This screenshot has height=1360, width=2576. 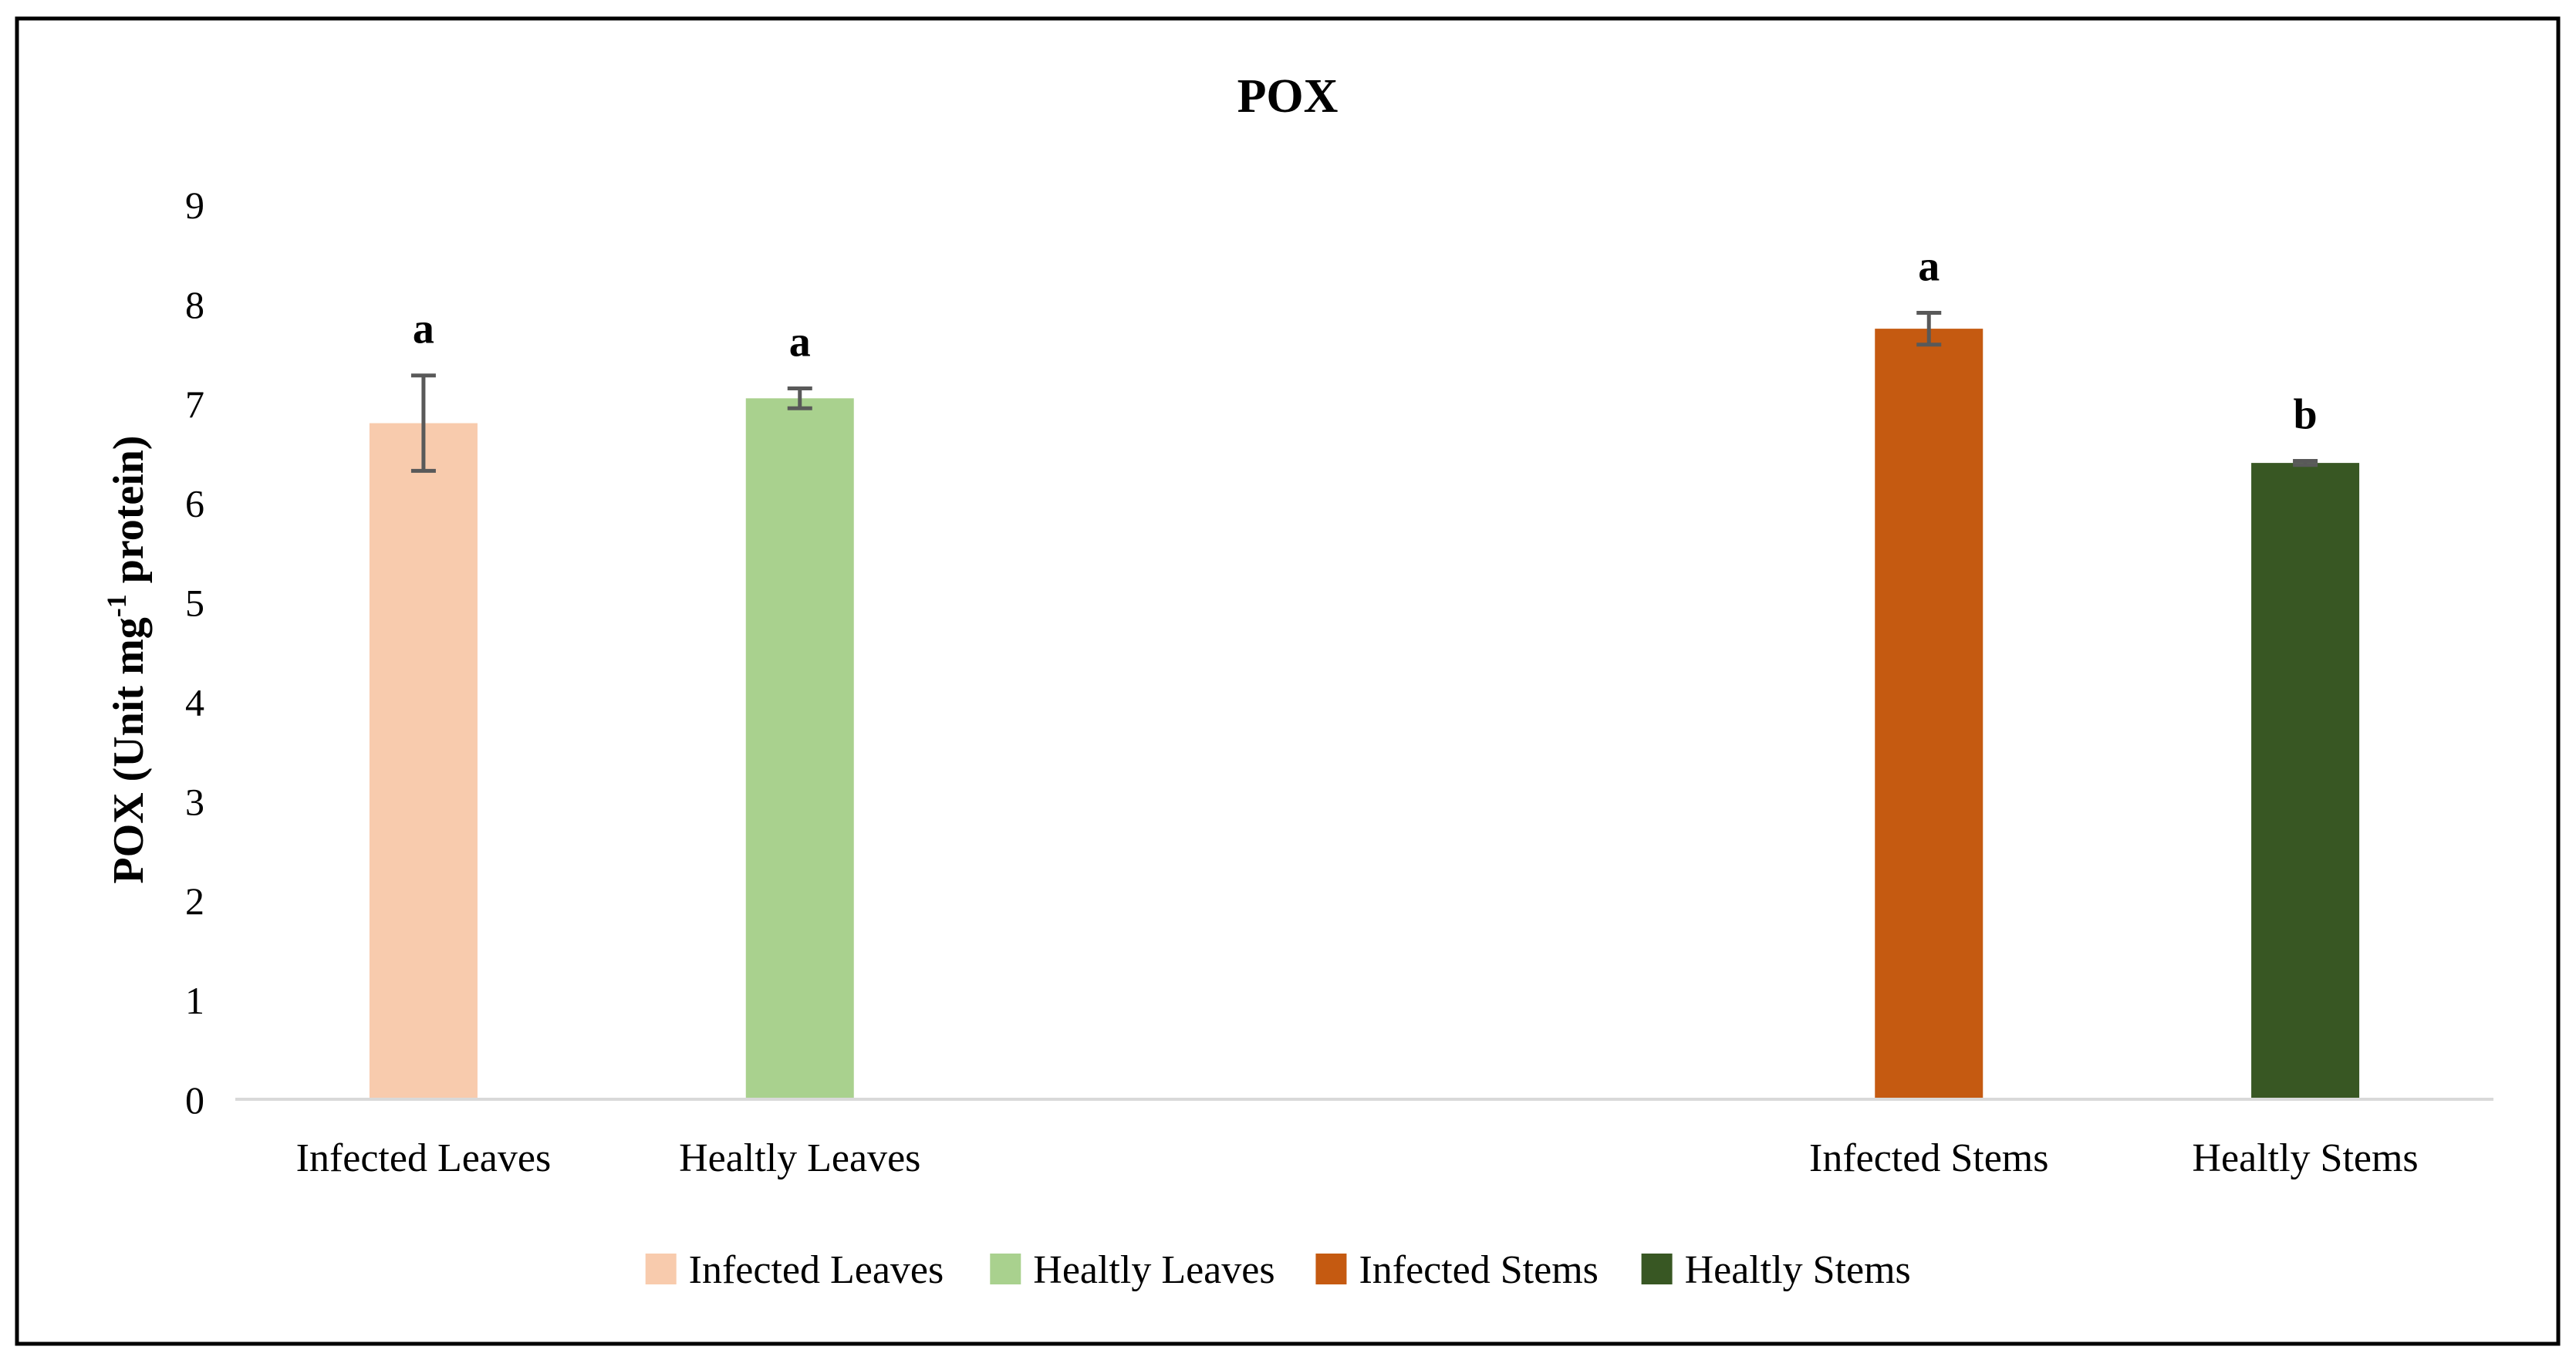 I want to click on legend-label: Infected Leaves, so click(x=816, y=1270).